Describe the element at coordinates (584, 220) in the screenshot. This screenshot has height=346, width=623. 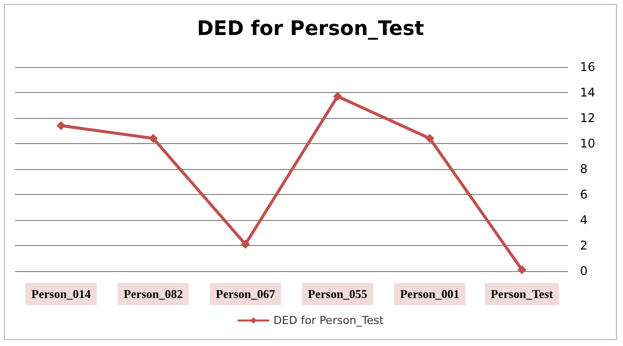
I see `y-tick-label: 4` at that location.